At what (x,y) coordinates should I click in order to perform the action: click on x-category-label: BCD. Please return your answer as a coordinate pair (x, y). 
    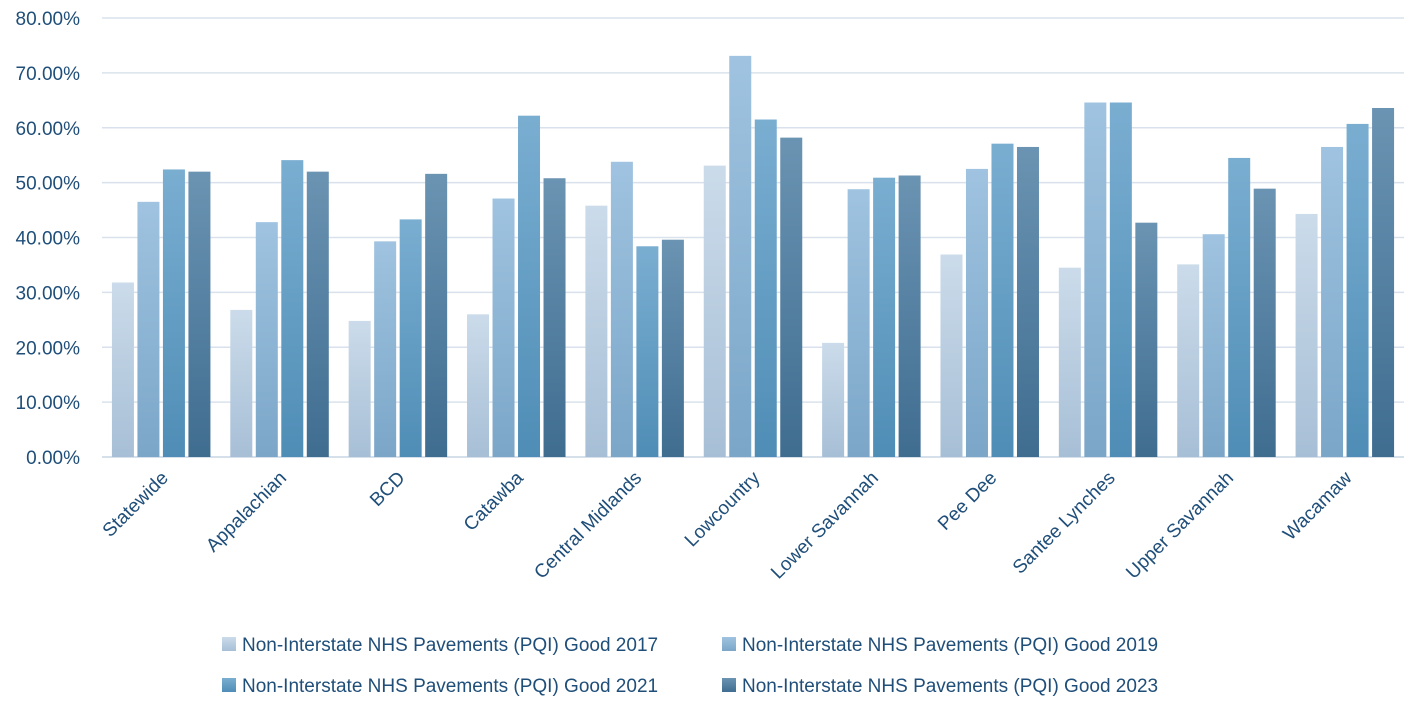
    Looking at the image, I should click on (387, 489).